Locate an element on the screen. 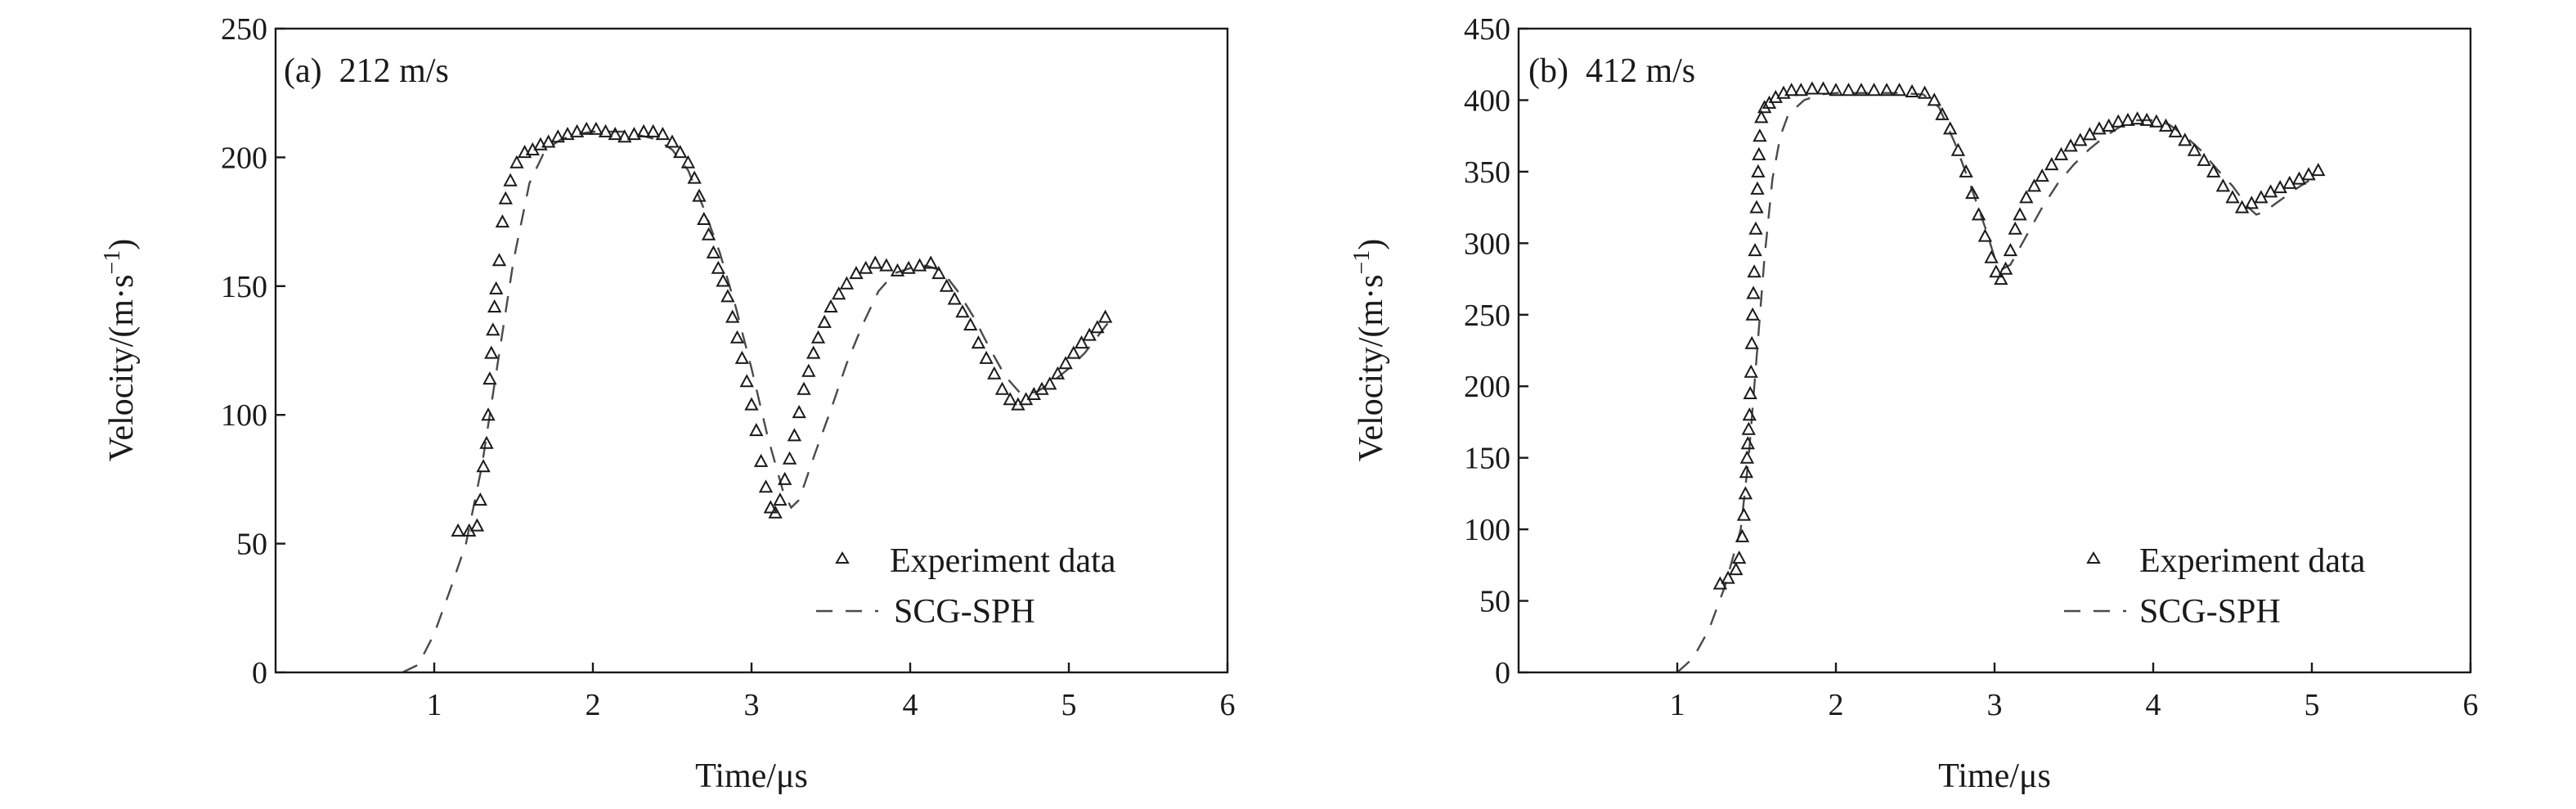  x-tick-label: 1 is located at coordinates (435, 705).